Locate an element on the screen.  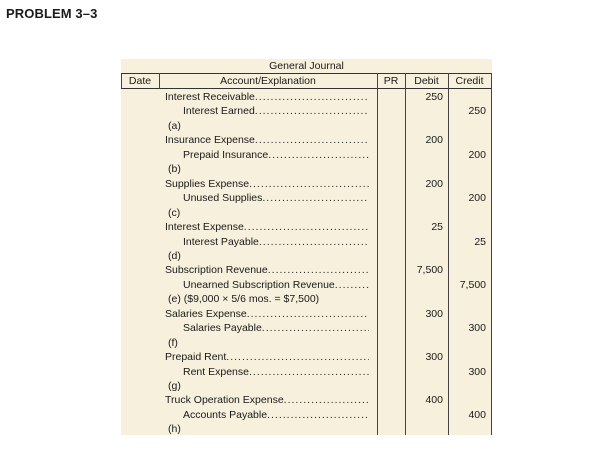
account-text: Insurance Expense is located at coordinates (210, 140).